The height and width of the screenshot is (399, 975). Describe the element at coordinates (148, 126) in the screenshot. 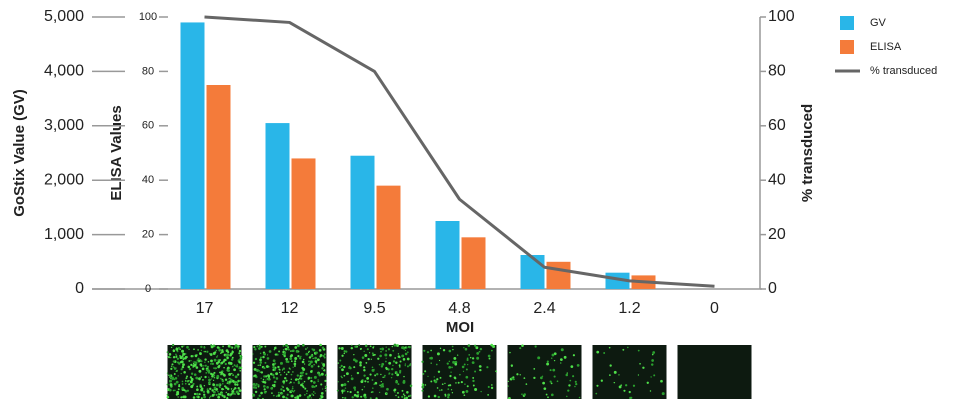

I see `elisa-tick-label: 60` at that location.